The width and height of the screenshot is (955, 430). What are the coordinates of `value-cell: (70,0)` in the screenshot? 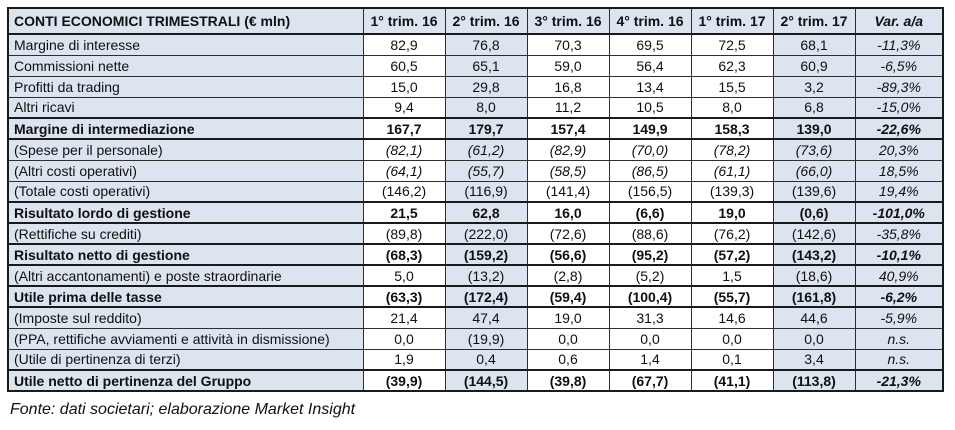 It's located at (650, 149).